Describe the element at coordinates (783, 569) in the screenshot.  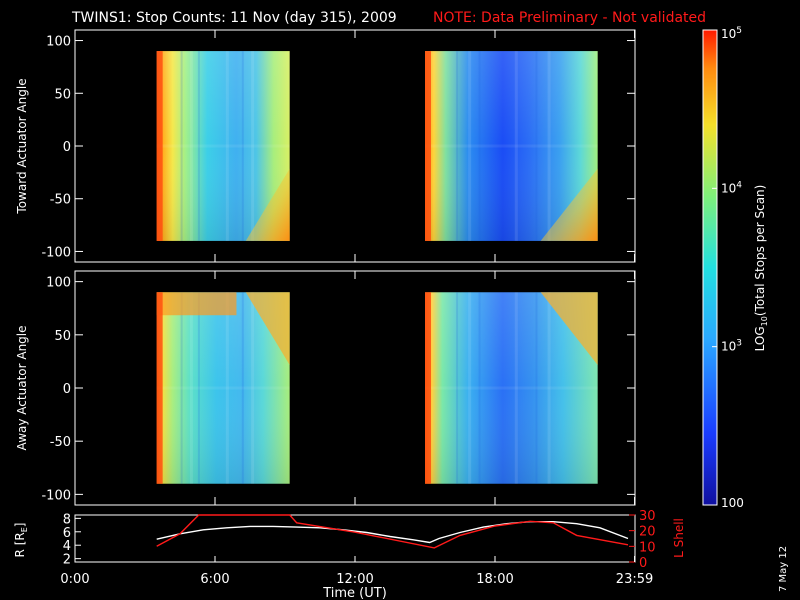
I see `datestamp: 7 May 12` at that location.